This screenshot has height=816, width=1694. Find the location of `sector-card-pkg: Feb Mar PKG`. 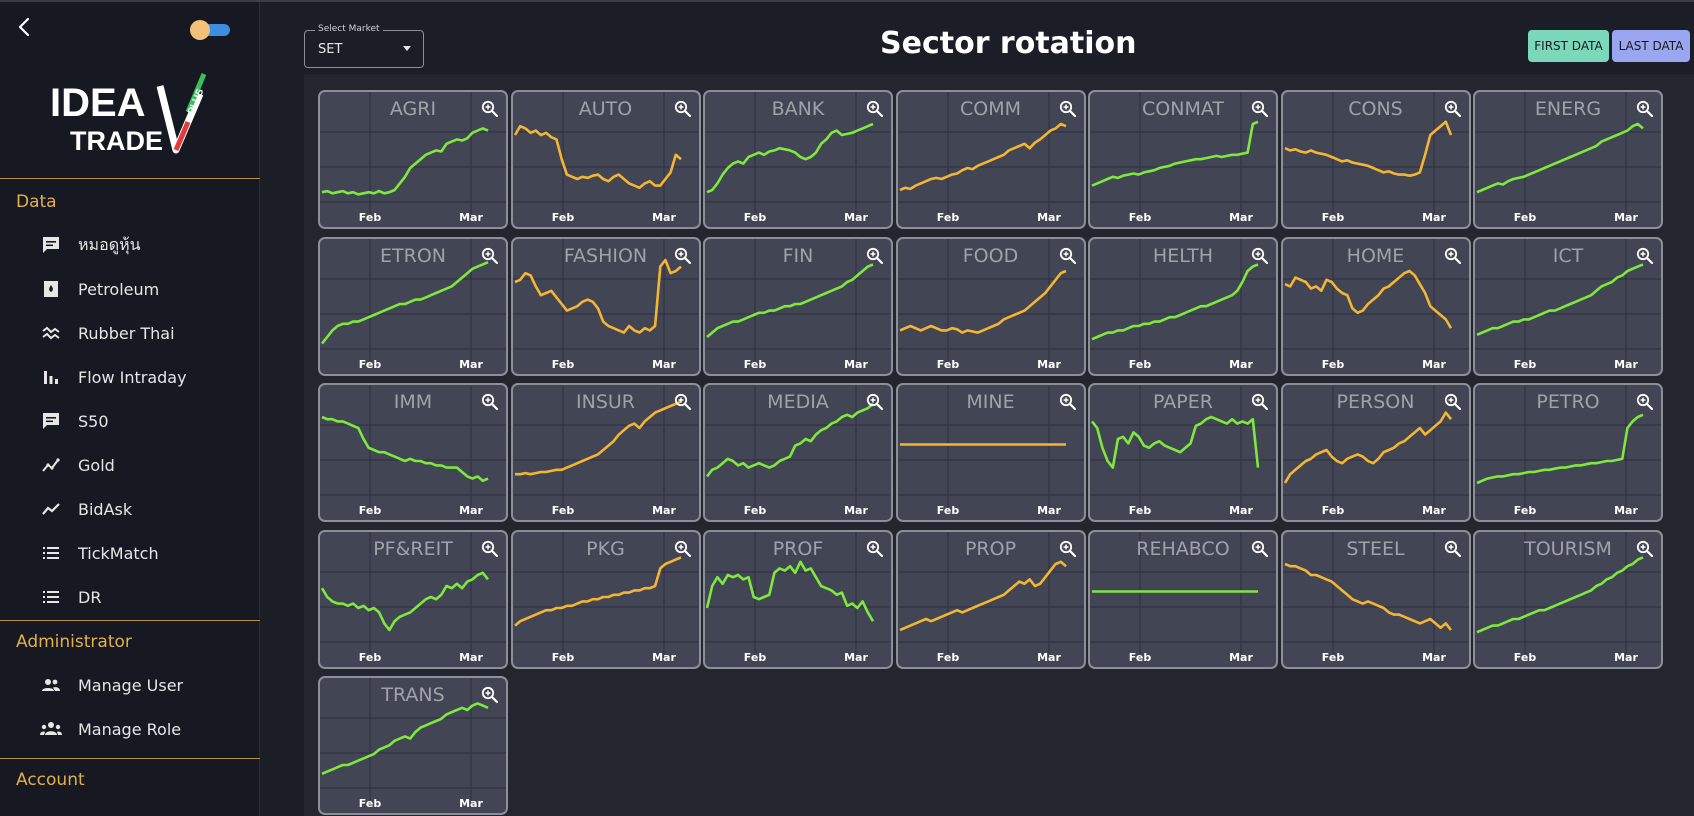

sector-card-pkg: Feb Mar PKG is located at coordinates (605, 599).